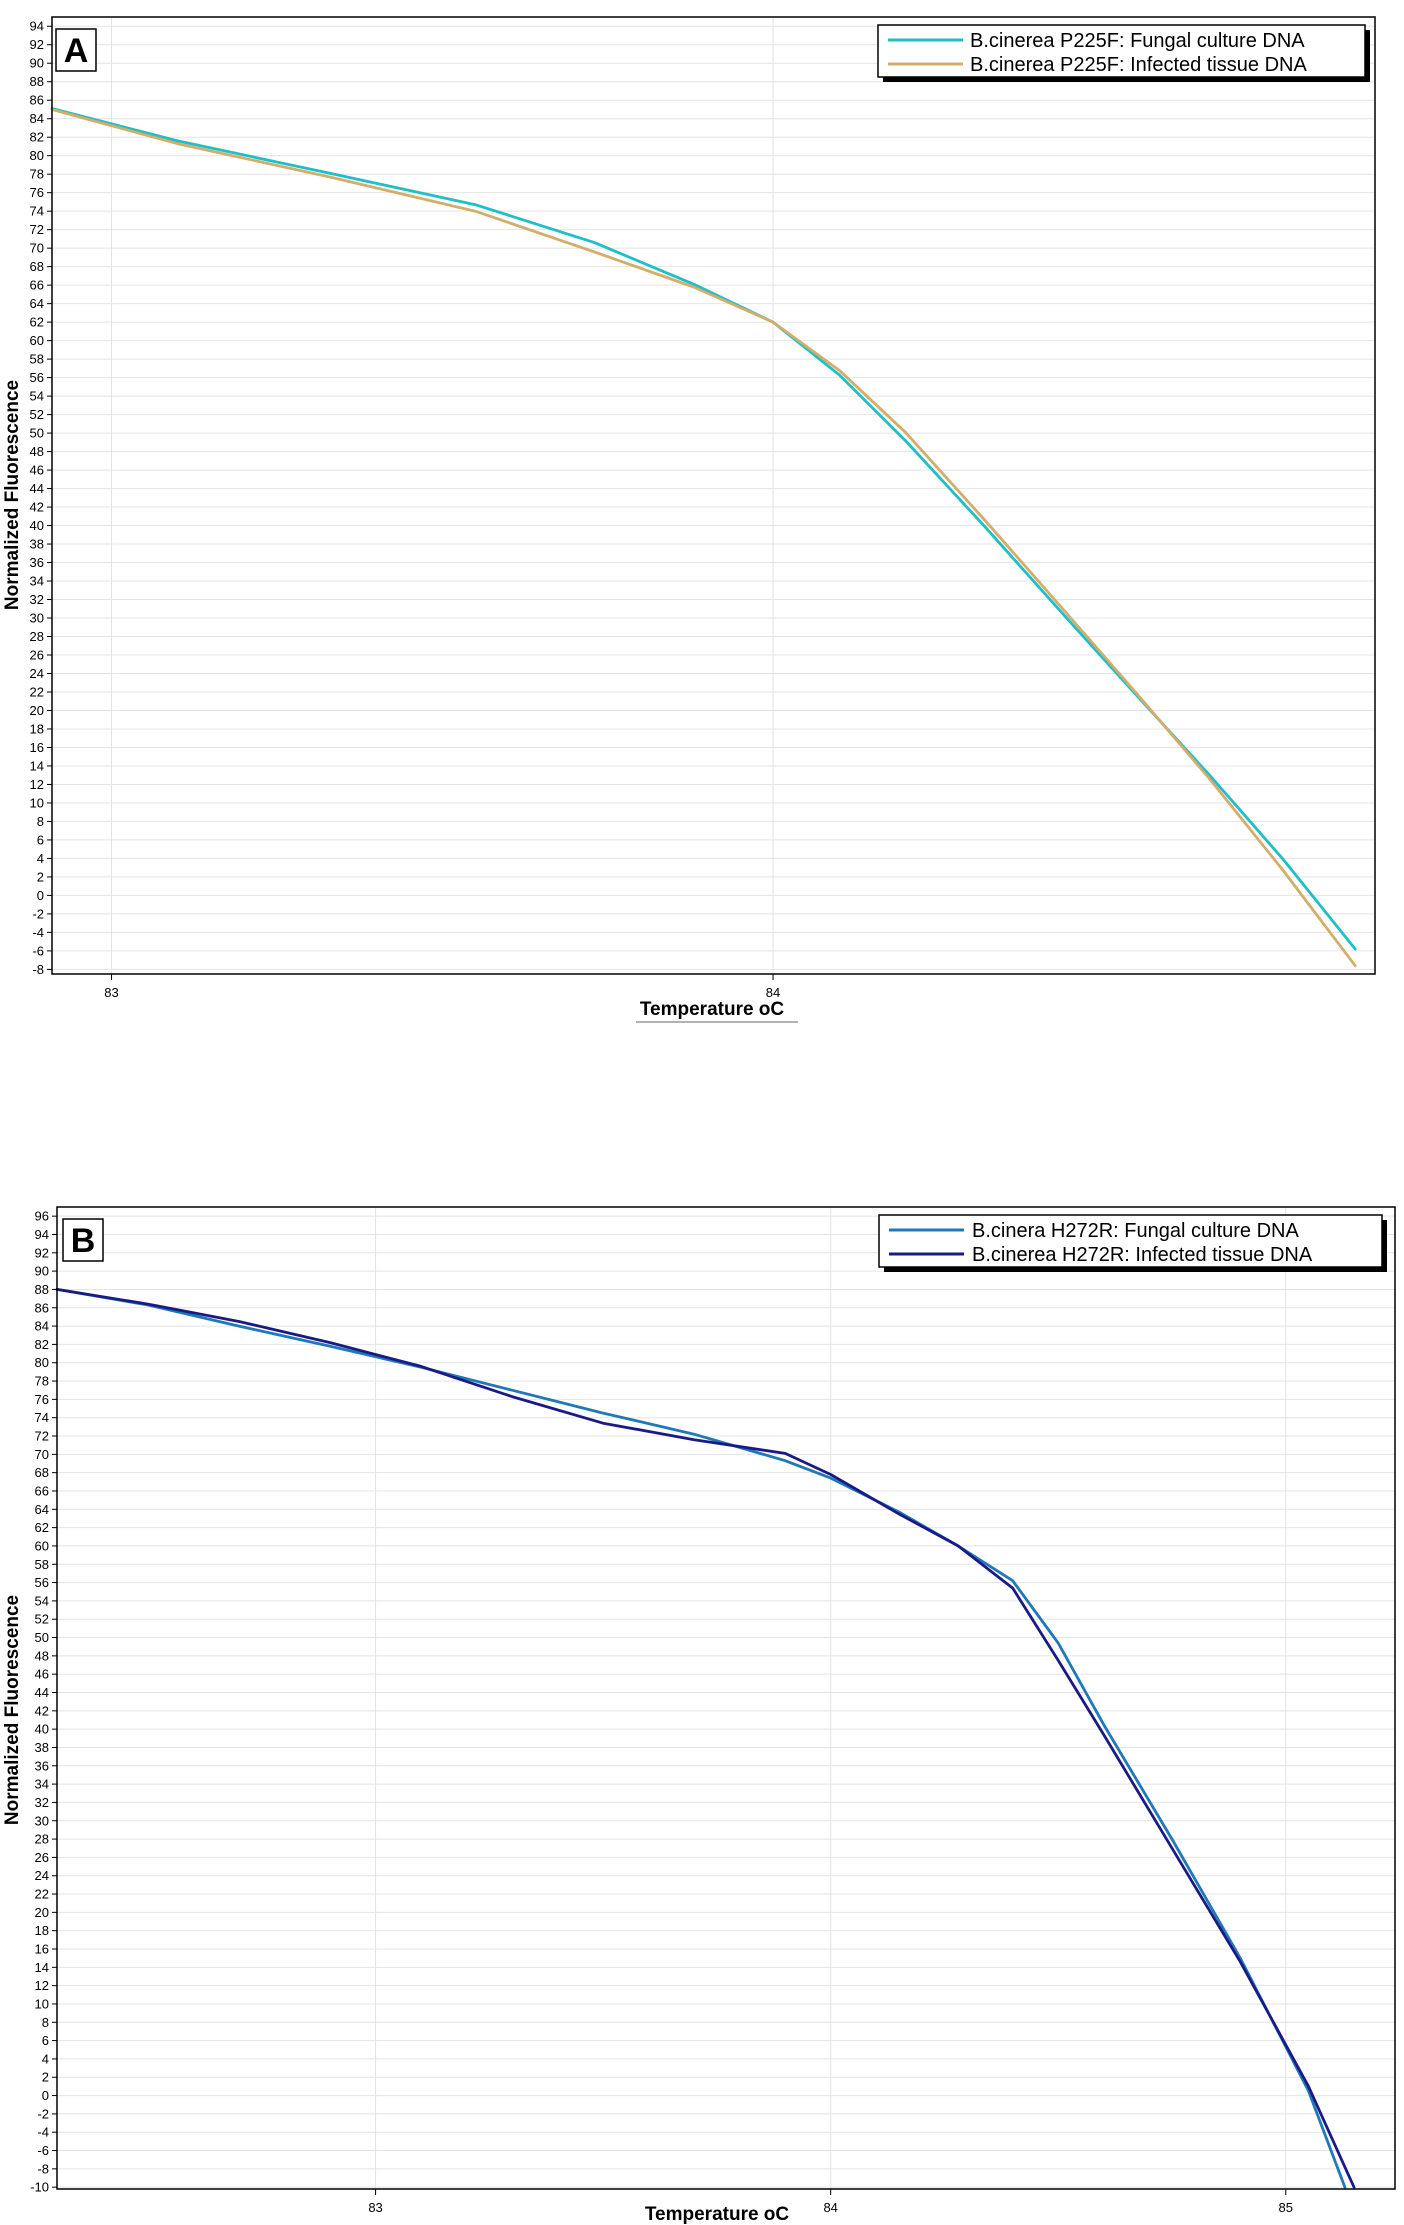 This screenshot has width=1404, height=2225. What do you see at coordinates (37, 26) in the screenshot?
I see `y-tick-label-a-0: 94` at bounding box center [37, 26].